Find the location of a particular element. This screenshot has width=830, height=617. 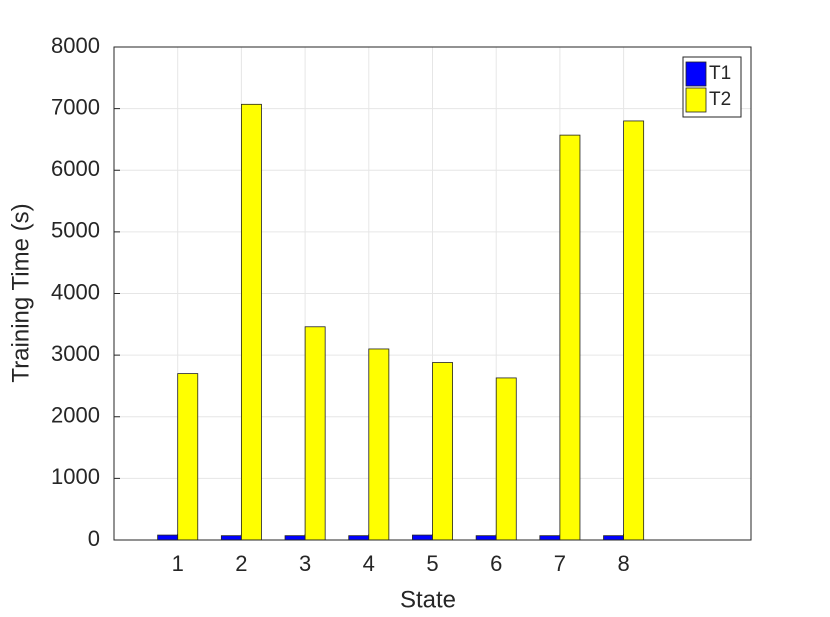

x-tick-label: 6 is located at coordinates (496, 563).